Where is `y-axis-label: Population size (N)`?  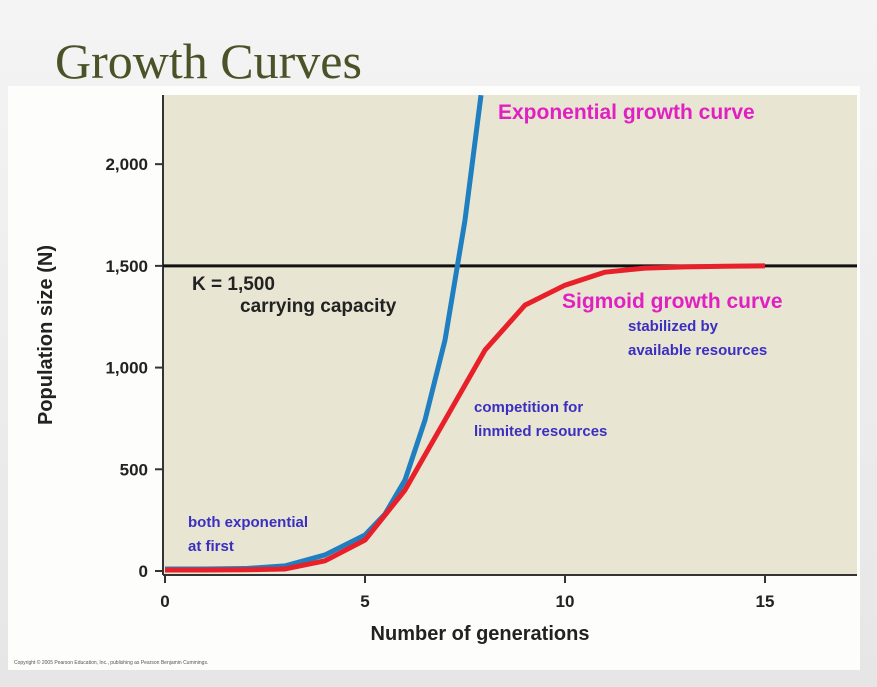 y-axis-label: Population size (N) is located at coordinates (46, 335).